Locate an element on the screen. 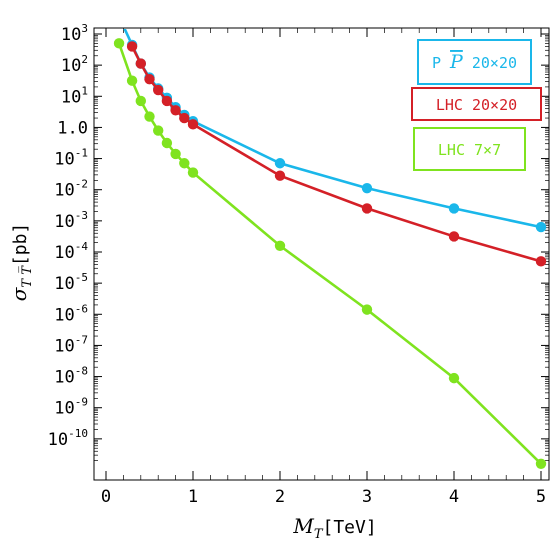  y-tick-exponent: -5 is located at coordinates (81, 277).